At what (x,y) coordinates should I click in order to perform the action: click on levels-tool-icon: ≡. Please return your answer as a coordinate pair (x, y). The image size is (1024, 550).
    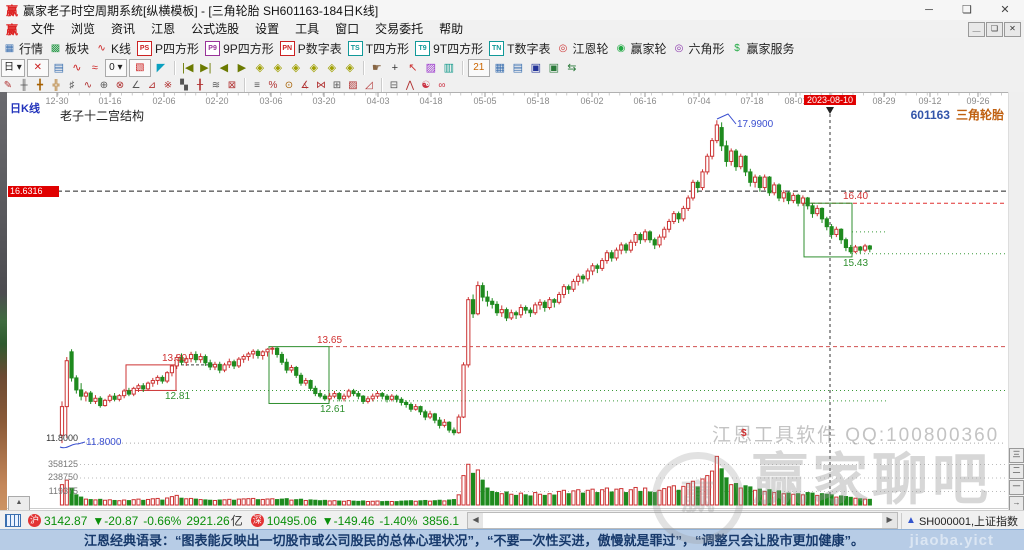
    Looking at the image, I should click on (257, 85).